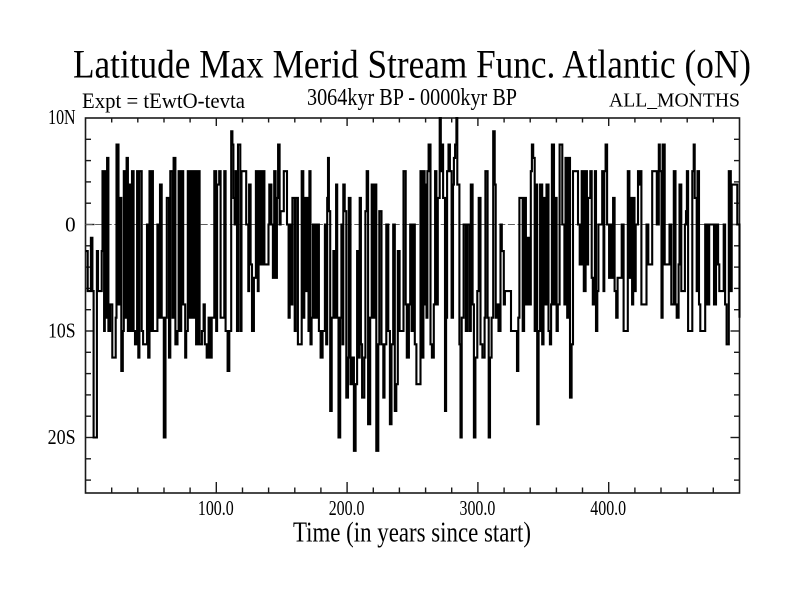 This screenshot has width=800, height=600. I want to click on svg-text: ALL_MONTHS, so click(674, 101).